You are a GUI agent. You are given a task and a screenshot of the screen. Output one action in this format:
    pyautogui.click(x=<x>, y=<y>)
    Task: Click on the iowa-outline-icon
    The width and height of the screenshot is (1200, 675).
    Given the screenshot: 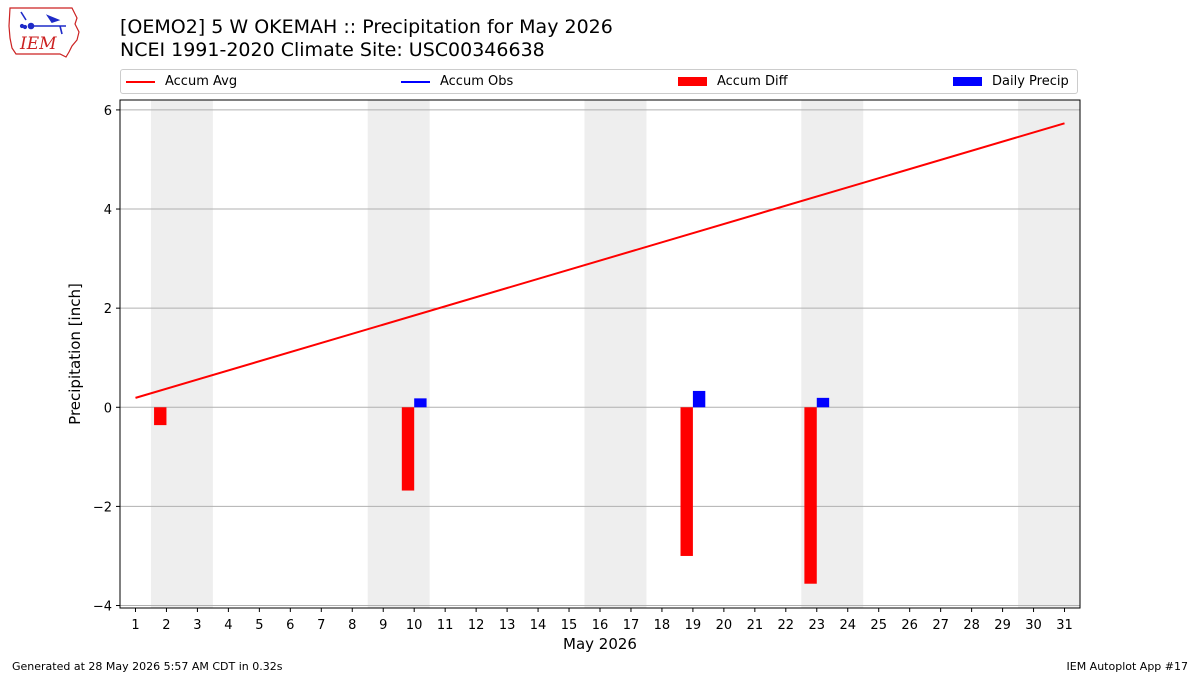 What is the action you would take?
    pyautogui.click(x=44, y=32)
    